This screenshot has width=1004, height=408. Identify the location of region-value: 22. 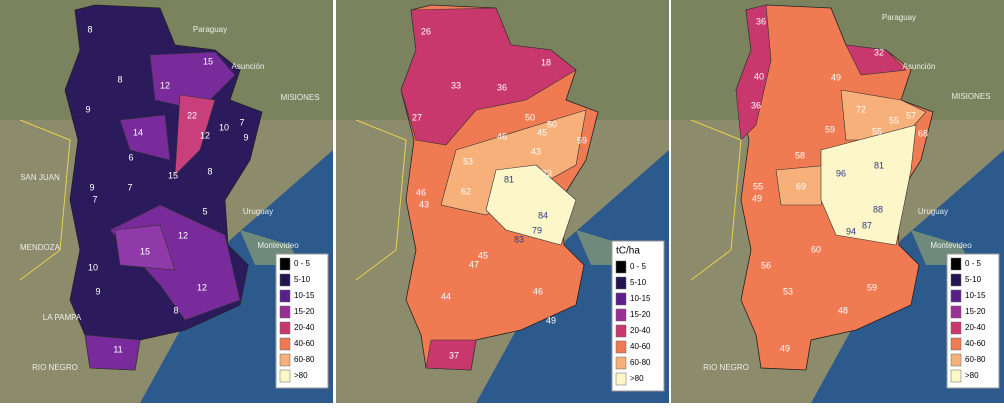
(192, 115).